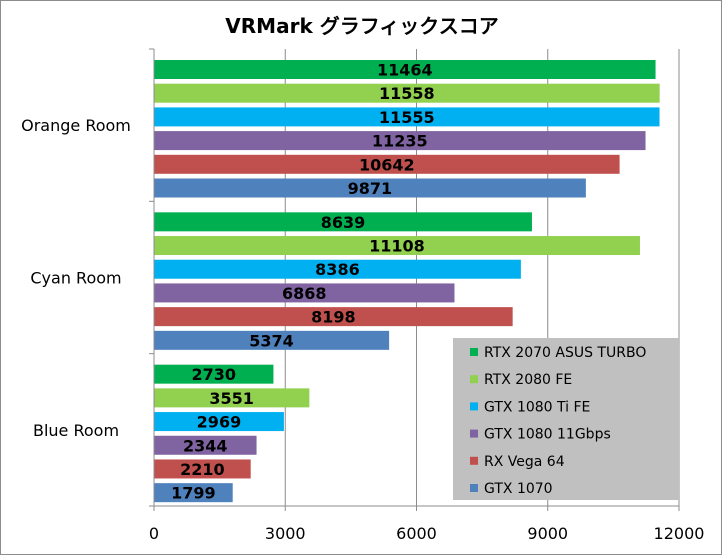  What do you see at coordinates (361, 26) in the screenshot?
I see `chart-title: VRMark グラフィックスコア` at bounding box center [361, 26].